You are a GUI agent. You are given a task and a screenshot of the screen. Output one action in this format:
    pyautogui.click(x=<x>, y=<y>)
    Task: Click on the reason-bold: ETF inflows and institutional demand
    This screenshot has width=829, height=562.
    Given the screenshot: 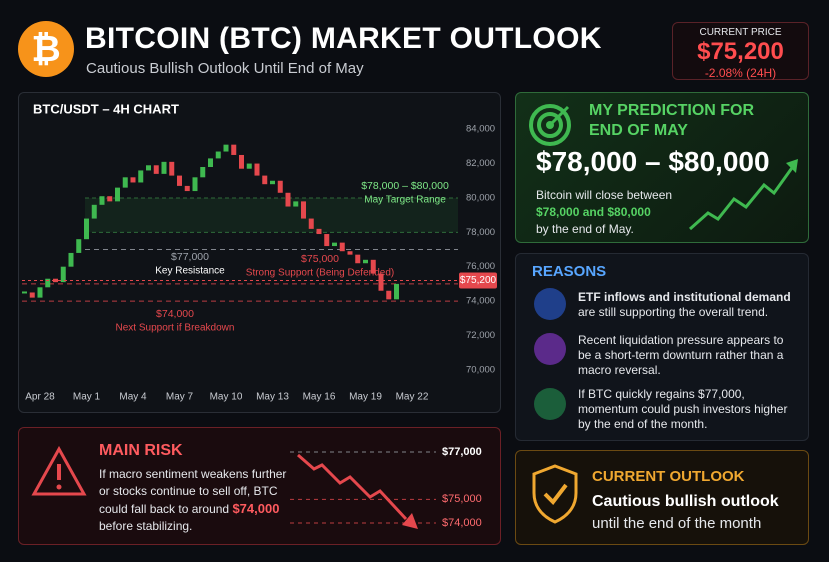 What is the action you would take?
    pyautogui.click(x=684, y=297)
    